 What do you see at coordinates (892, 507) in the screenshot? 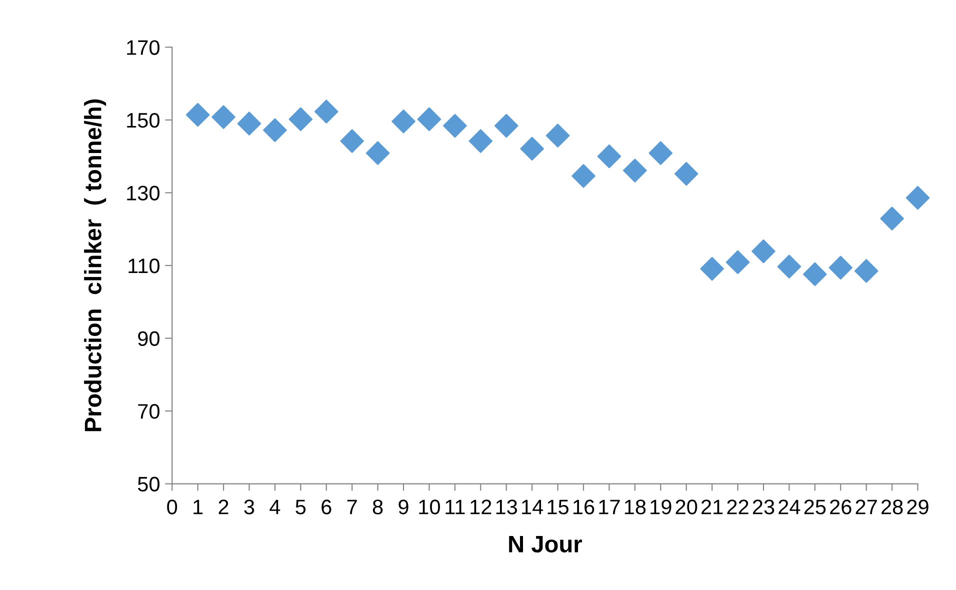
I see `x-tick-label: 28` at bounding box center [892, 507].